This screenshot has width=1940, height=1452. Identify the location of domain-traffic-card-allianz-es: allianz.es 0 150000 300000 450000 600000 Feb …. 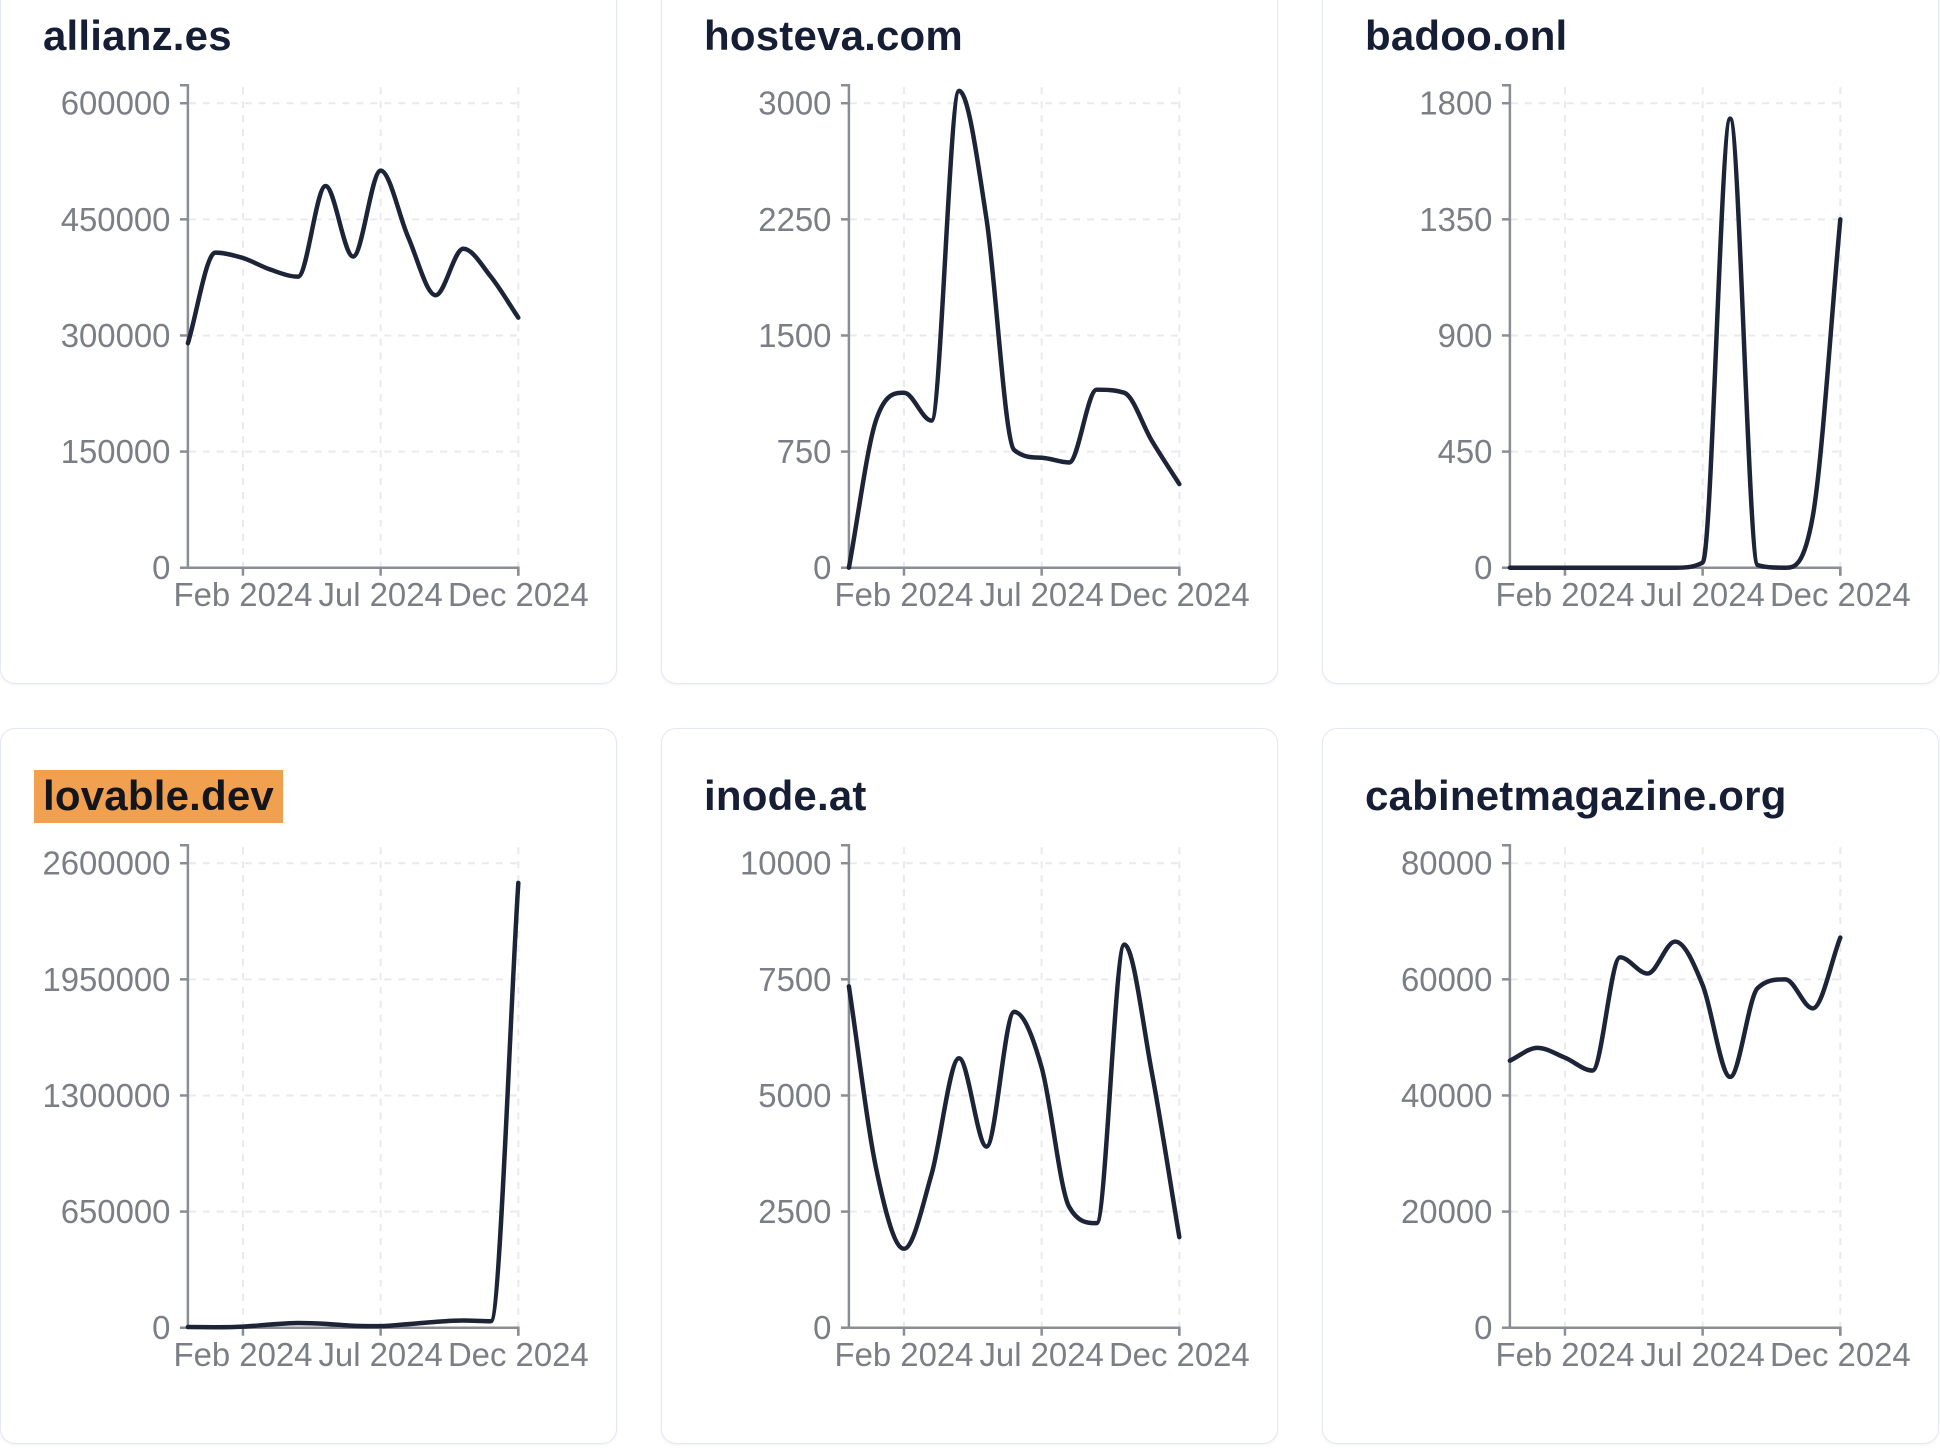
(308, 342).